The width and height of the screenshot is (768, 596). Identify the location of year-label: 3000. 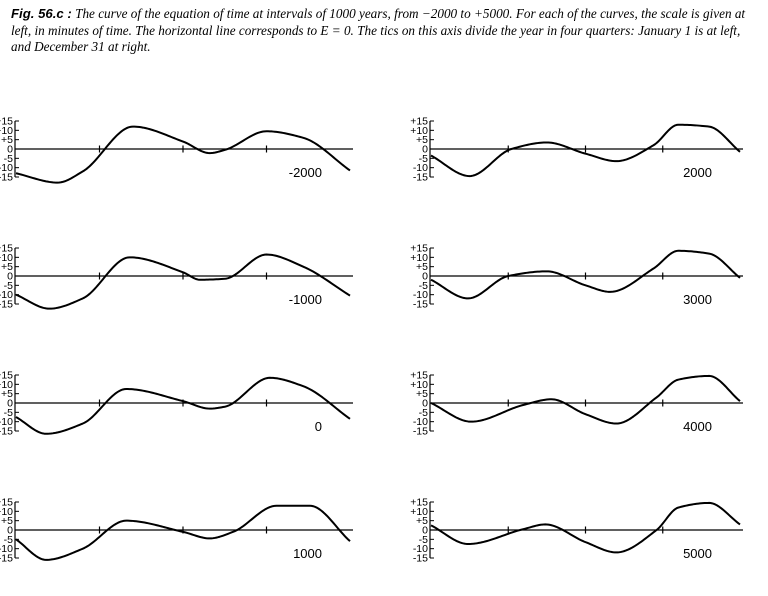
(697, 299).